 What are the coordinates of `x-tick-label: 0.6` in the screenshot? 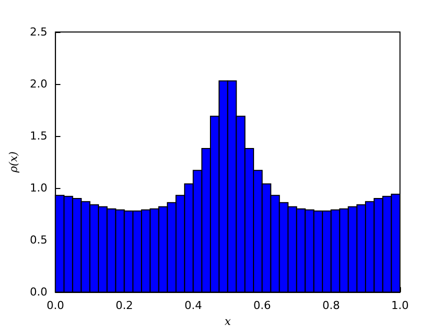 It's located at (262, 305).